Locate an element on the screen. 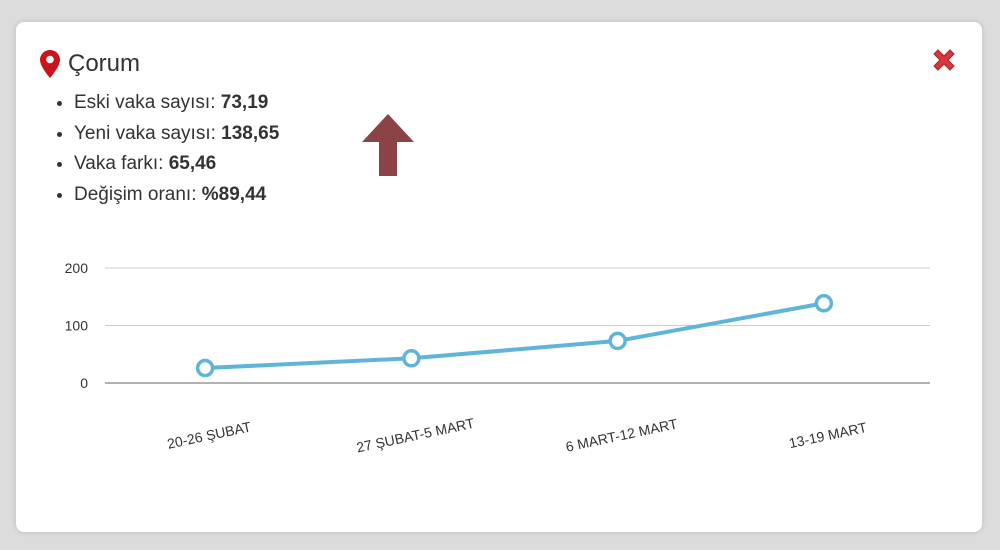 This screenshot has width=1000, height=550. stat-old-cases: Eski vaka sayısı: 73,19 is located at coordinates (176, 103).